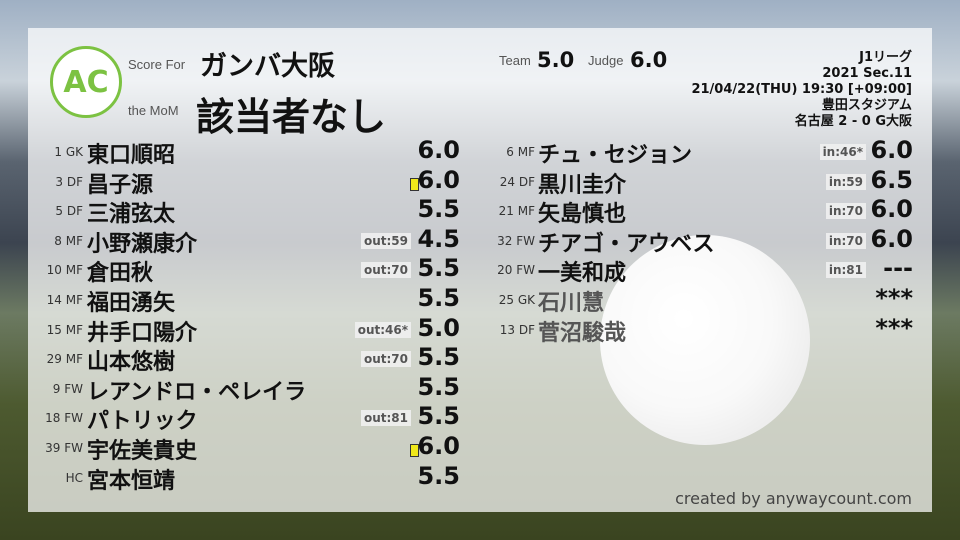 Image resolution: width=960 pixels, height=540 pixels. What do you see at coordinates (382, 329) in the screenshot?
I see `substitution-badge: out:46*` at bounding box center [382, 329].